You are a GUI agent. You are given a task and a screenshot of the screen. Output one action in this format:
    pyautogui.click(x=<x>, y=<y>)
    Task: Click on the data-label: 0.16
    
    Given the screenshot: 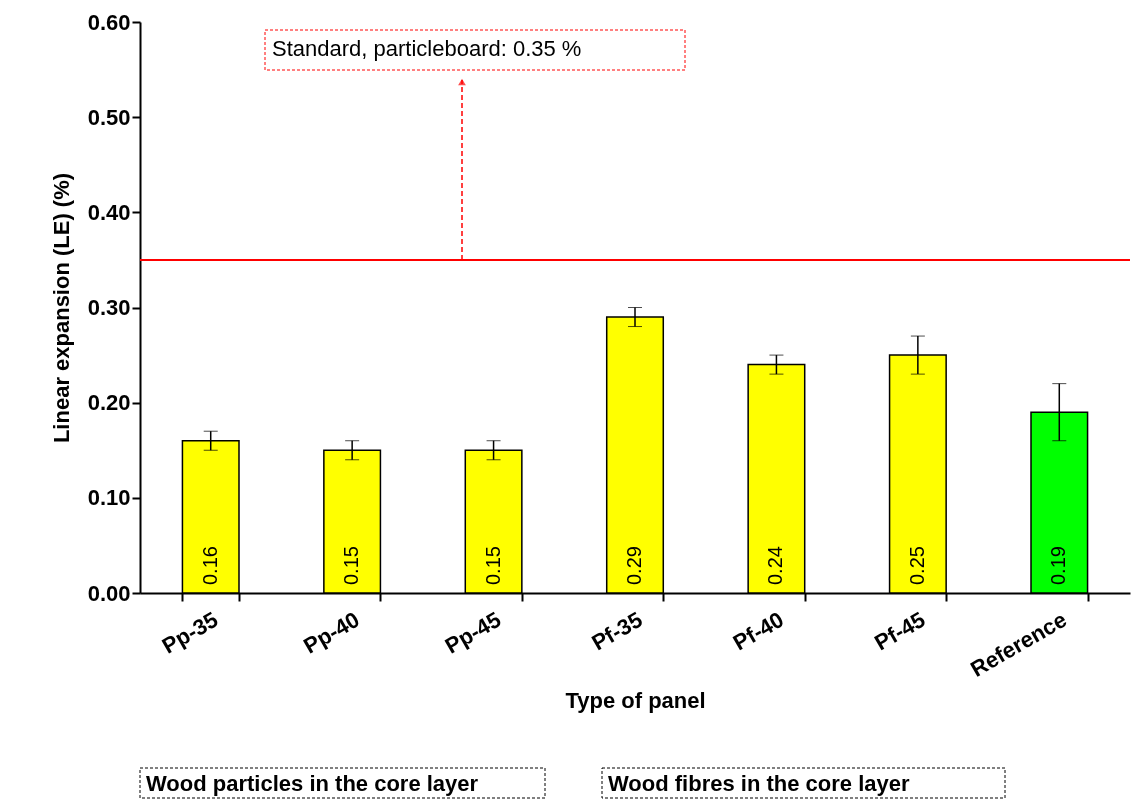 What is the action you would take?
    pyautogui.click(x=209, y=565)
    